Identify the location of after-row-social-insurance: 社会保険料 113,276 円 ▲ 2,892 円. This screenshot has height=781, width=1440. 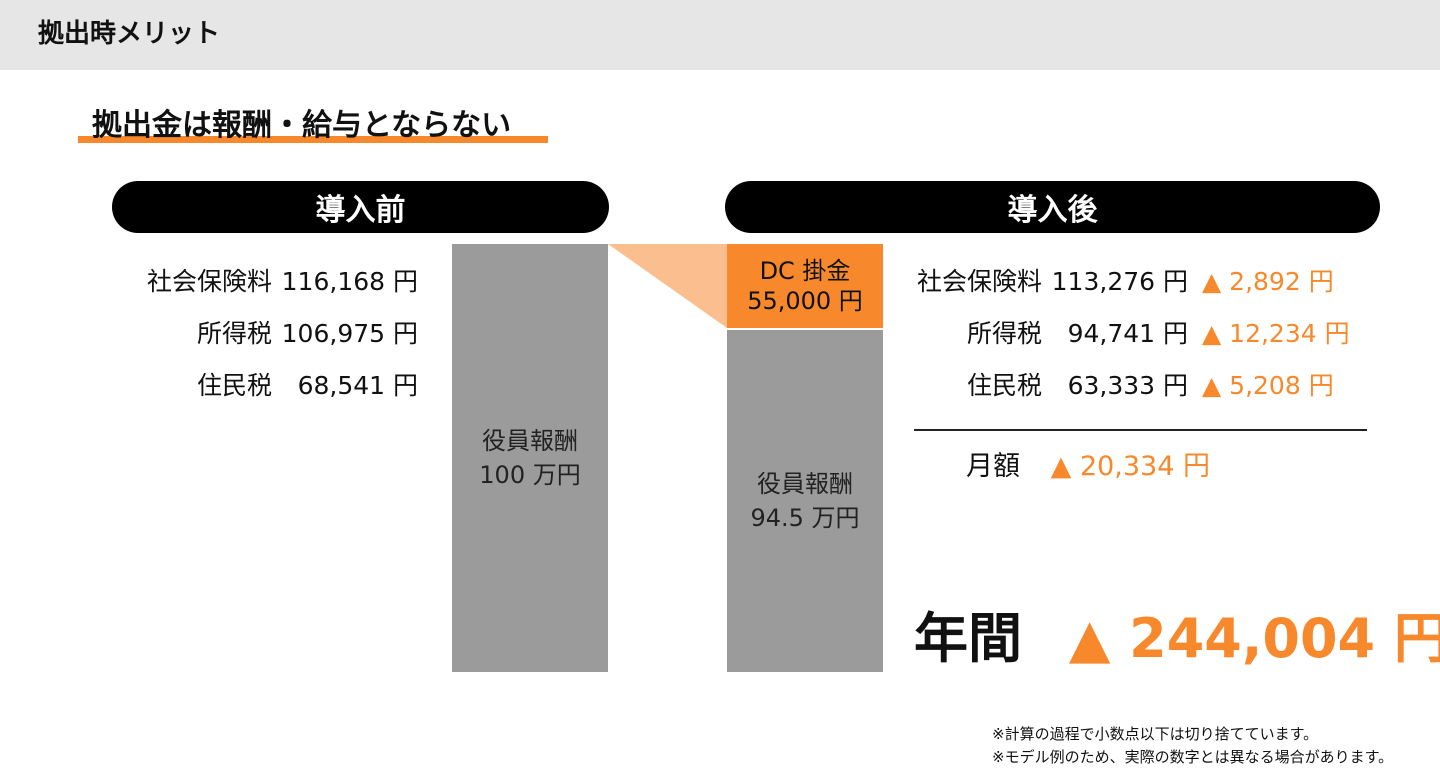
(667, 282).